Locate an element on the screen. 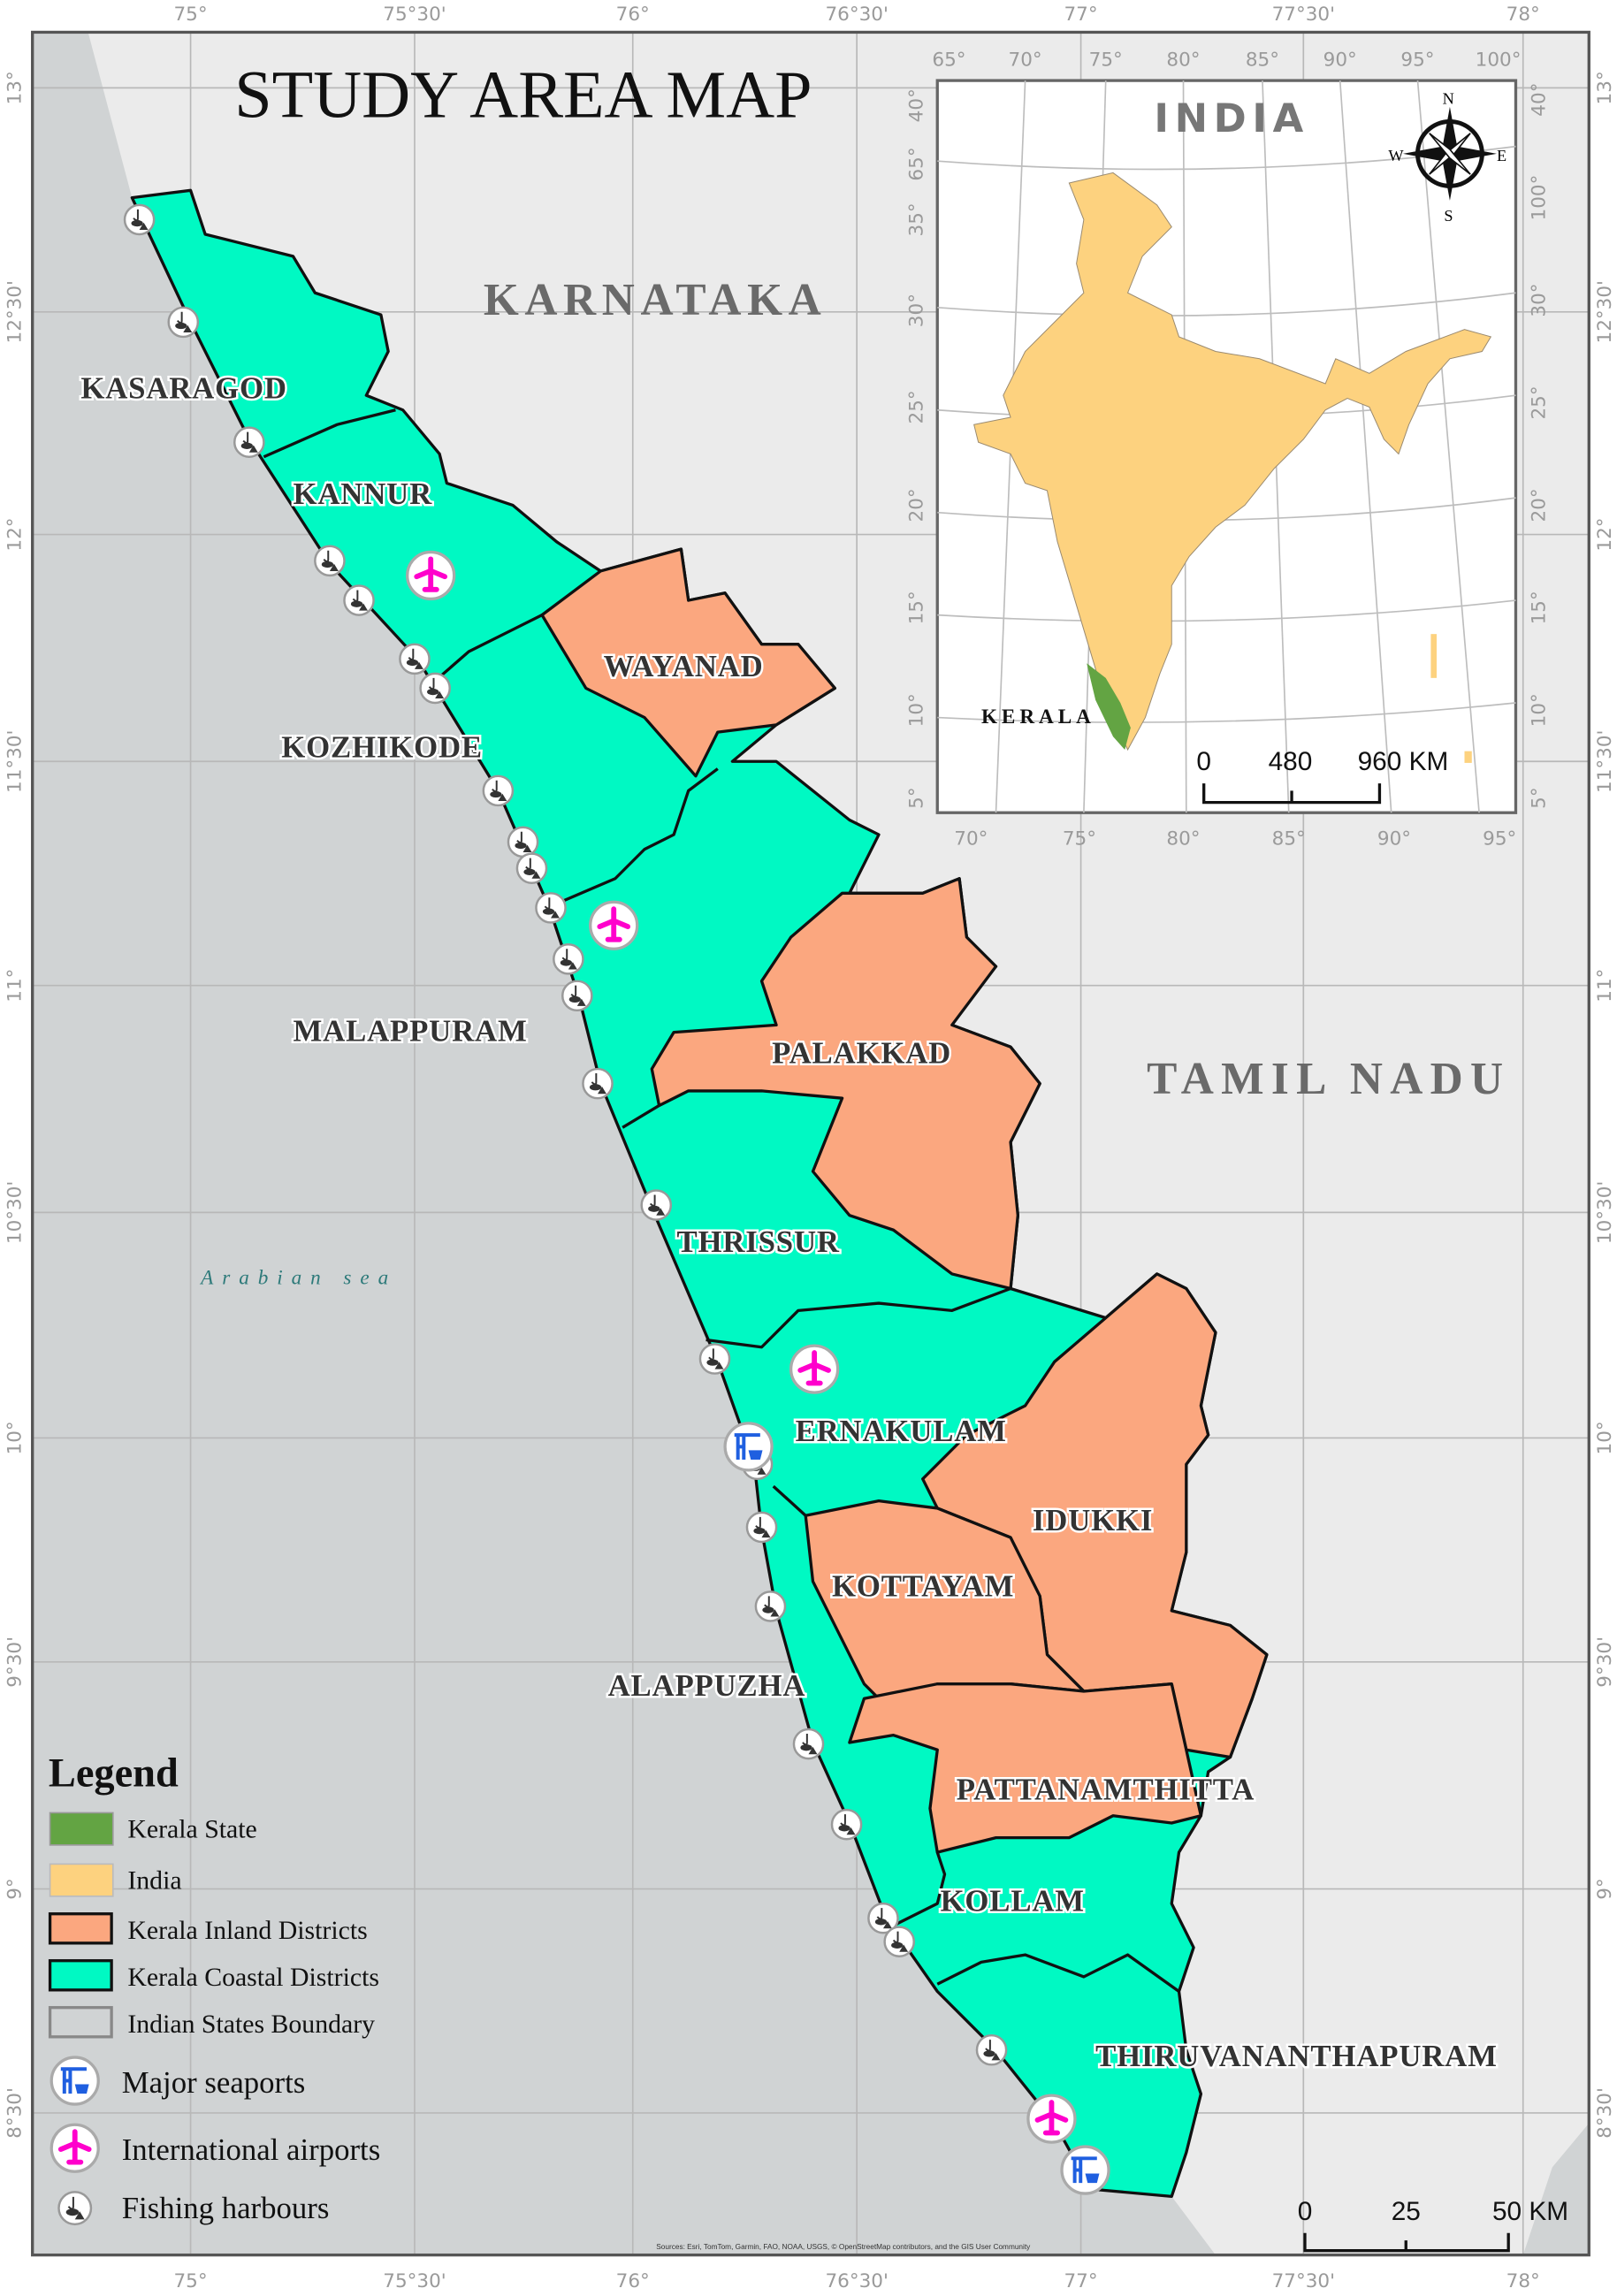 The image size is (1617, 2296). label-wayanad: WAYANAD is located at coordinates (684, 666).